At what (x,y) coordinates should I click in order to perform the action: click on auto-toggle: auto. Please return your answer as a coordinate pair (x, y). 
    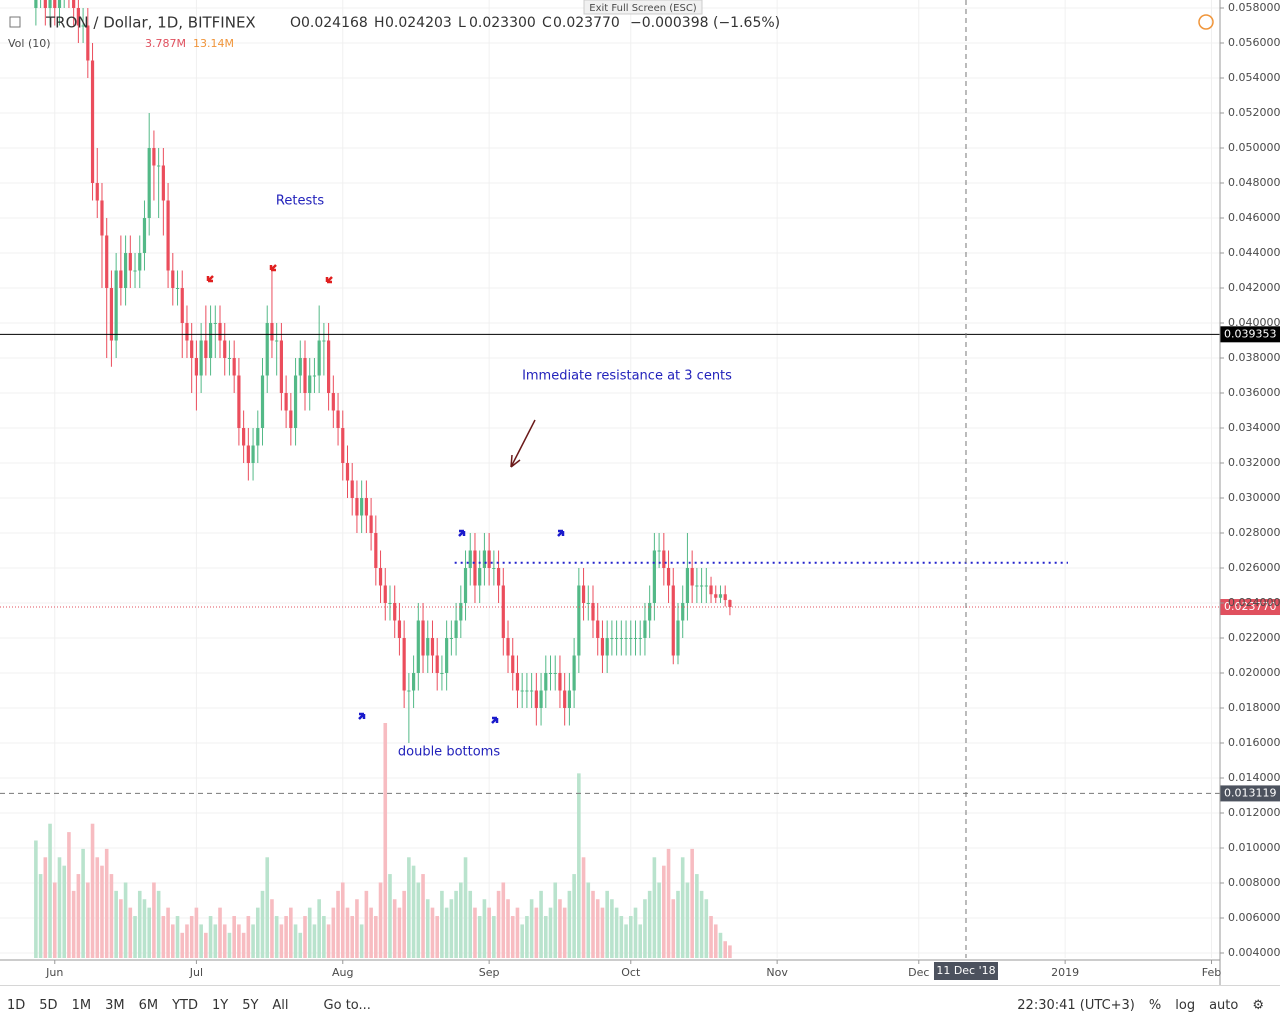
    Looking at the image, I should click on (1224, 1005).